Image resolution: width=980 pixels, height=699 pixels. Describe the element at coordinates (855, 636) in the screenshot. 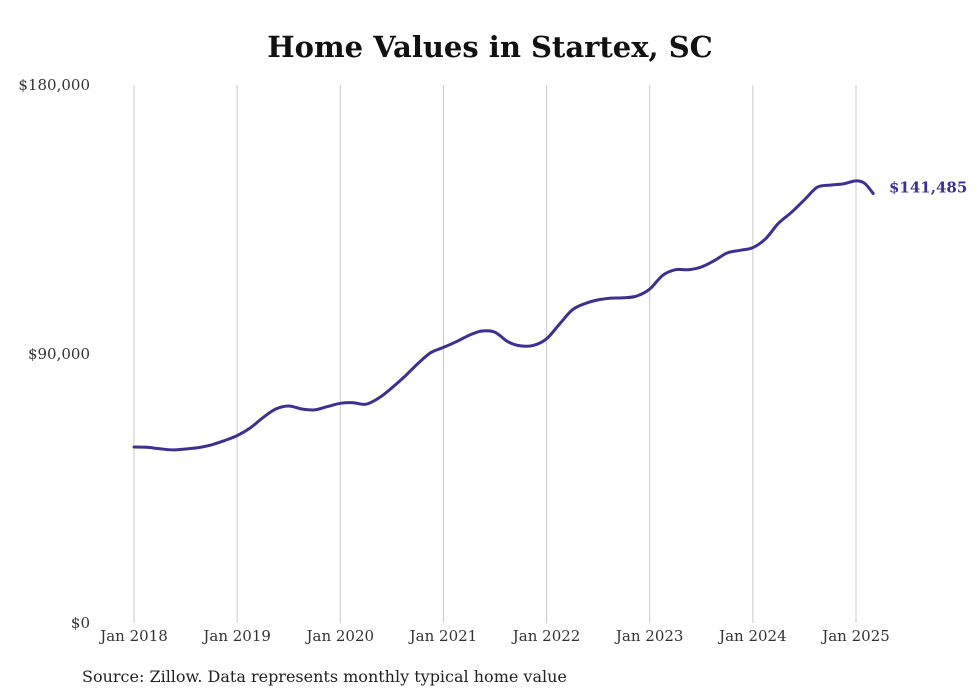

I see `x-tick-label: Jan 2025` at that location.